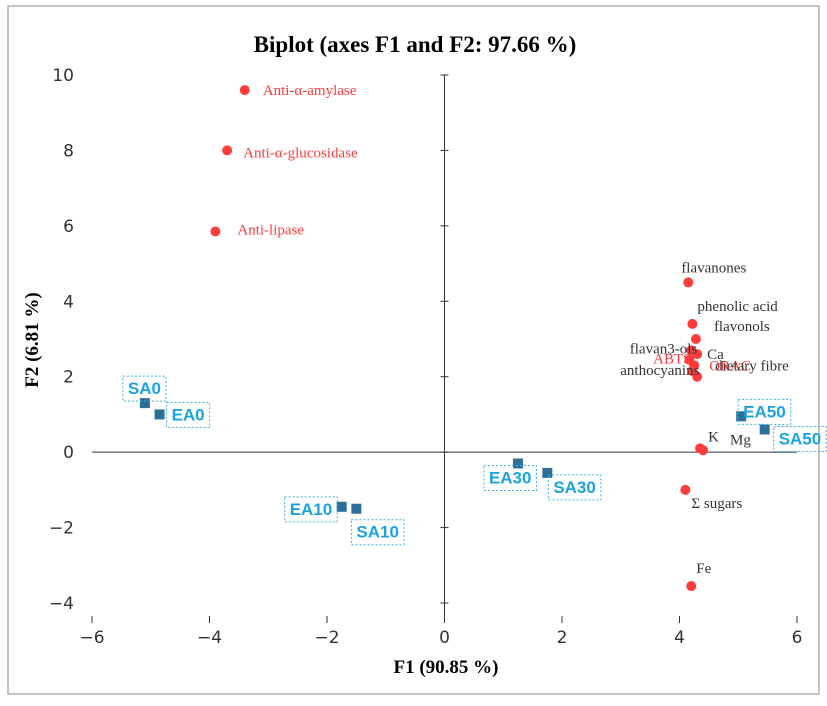  I want to click on variable-label: Anti-α-amylase, so click(310, 91).